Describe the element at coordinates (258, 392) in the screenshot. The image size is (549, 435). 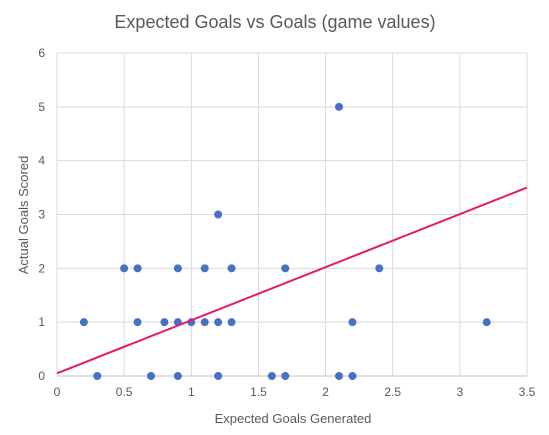
I see `x-tick-label: 1.5` at that location.